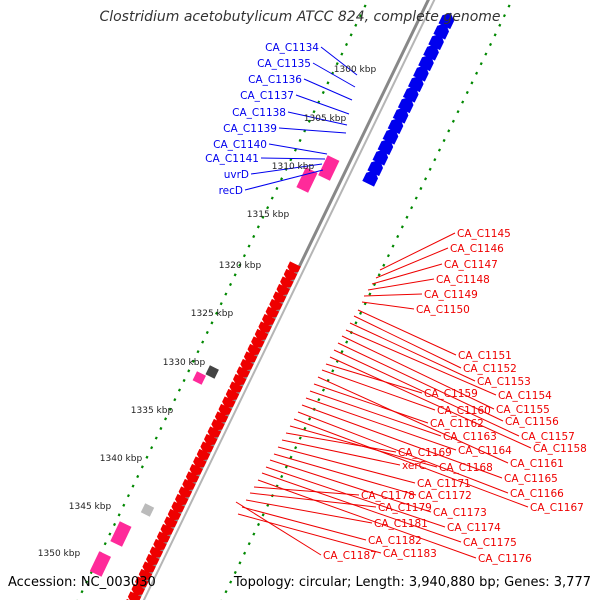  What do you see at coordinates (532, 422) in the screenshot?
I see `gene-label: CA_C1156` at bounding box center [532, 422].